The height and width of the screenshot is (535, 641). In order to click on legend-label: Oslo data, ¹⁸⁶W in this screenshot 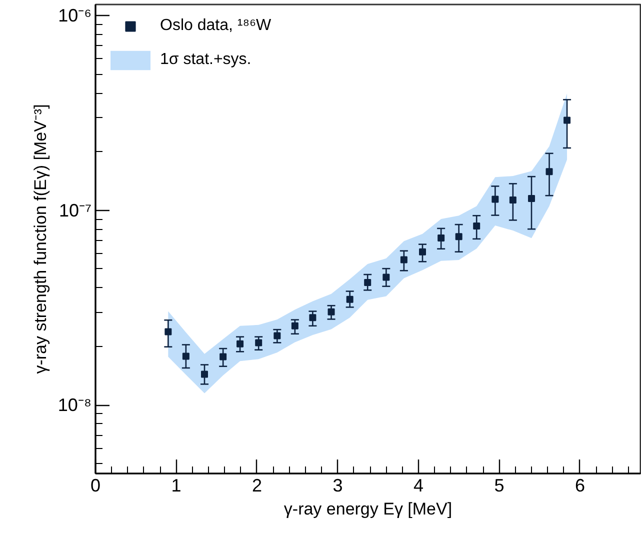, I will do `click(216, 26)`.